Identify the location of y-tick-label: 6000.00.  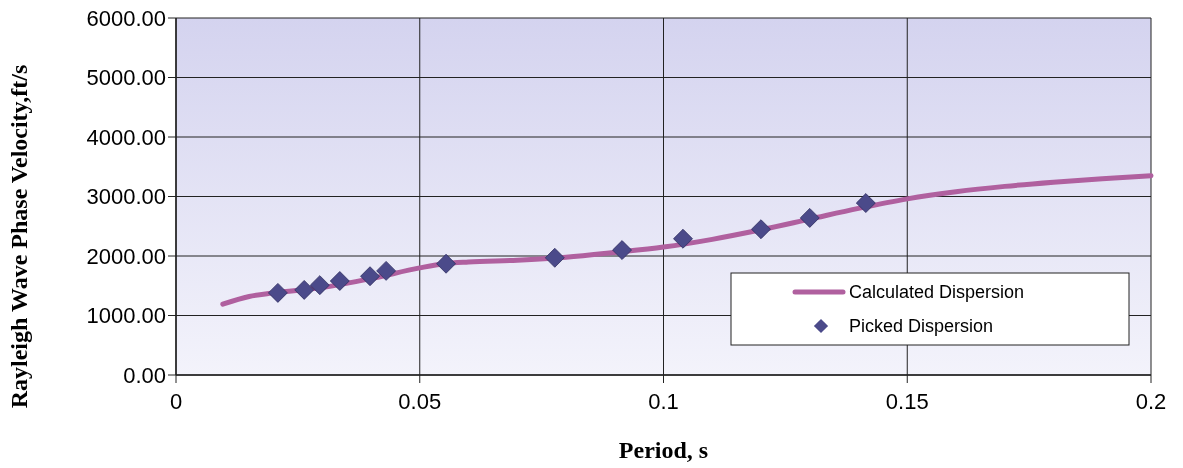
(126, 18).